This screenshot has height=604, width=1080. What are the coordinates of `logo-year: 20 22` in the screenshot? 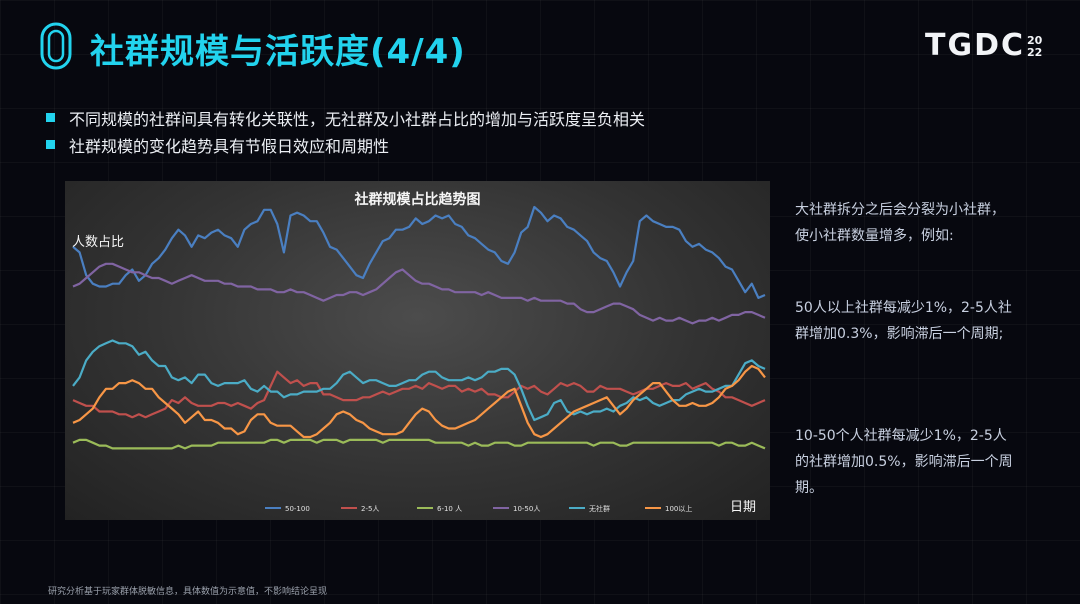 It's located at (1035, 46).